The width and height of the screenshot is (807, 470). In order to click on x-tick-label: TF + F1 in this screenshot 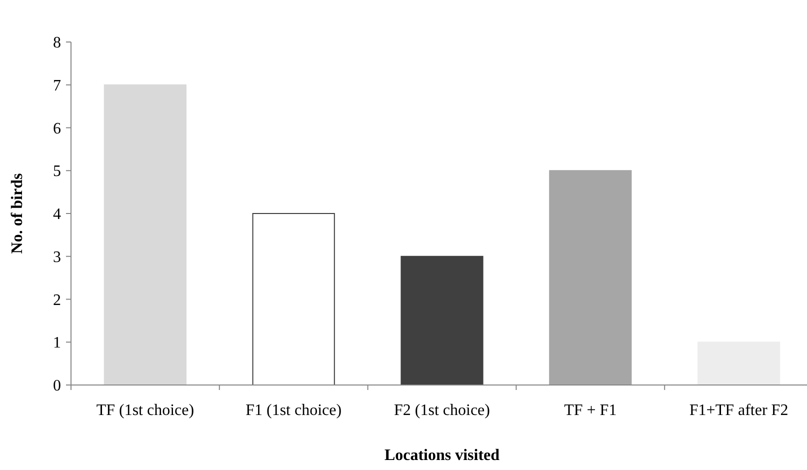, I will do `click(590, 410)`.